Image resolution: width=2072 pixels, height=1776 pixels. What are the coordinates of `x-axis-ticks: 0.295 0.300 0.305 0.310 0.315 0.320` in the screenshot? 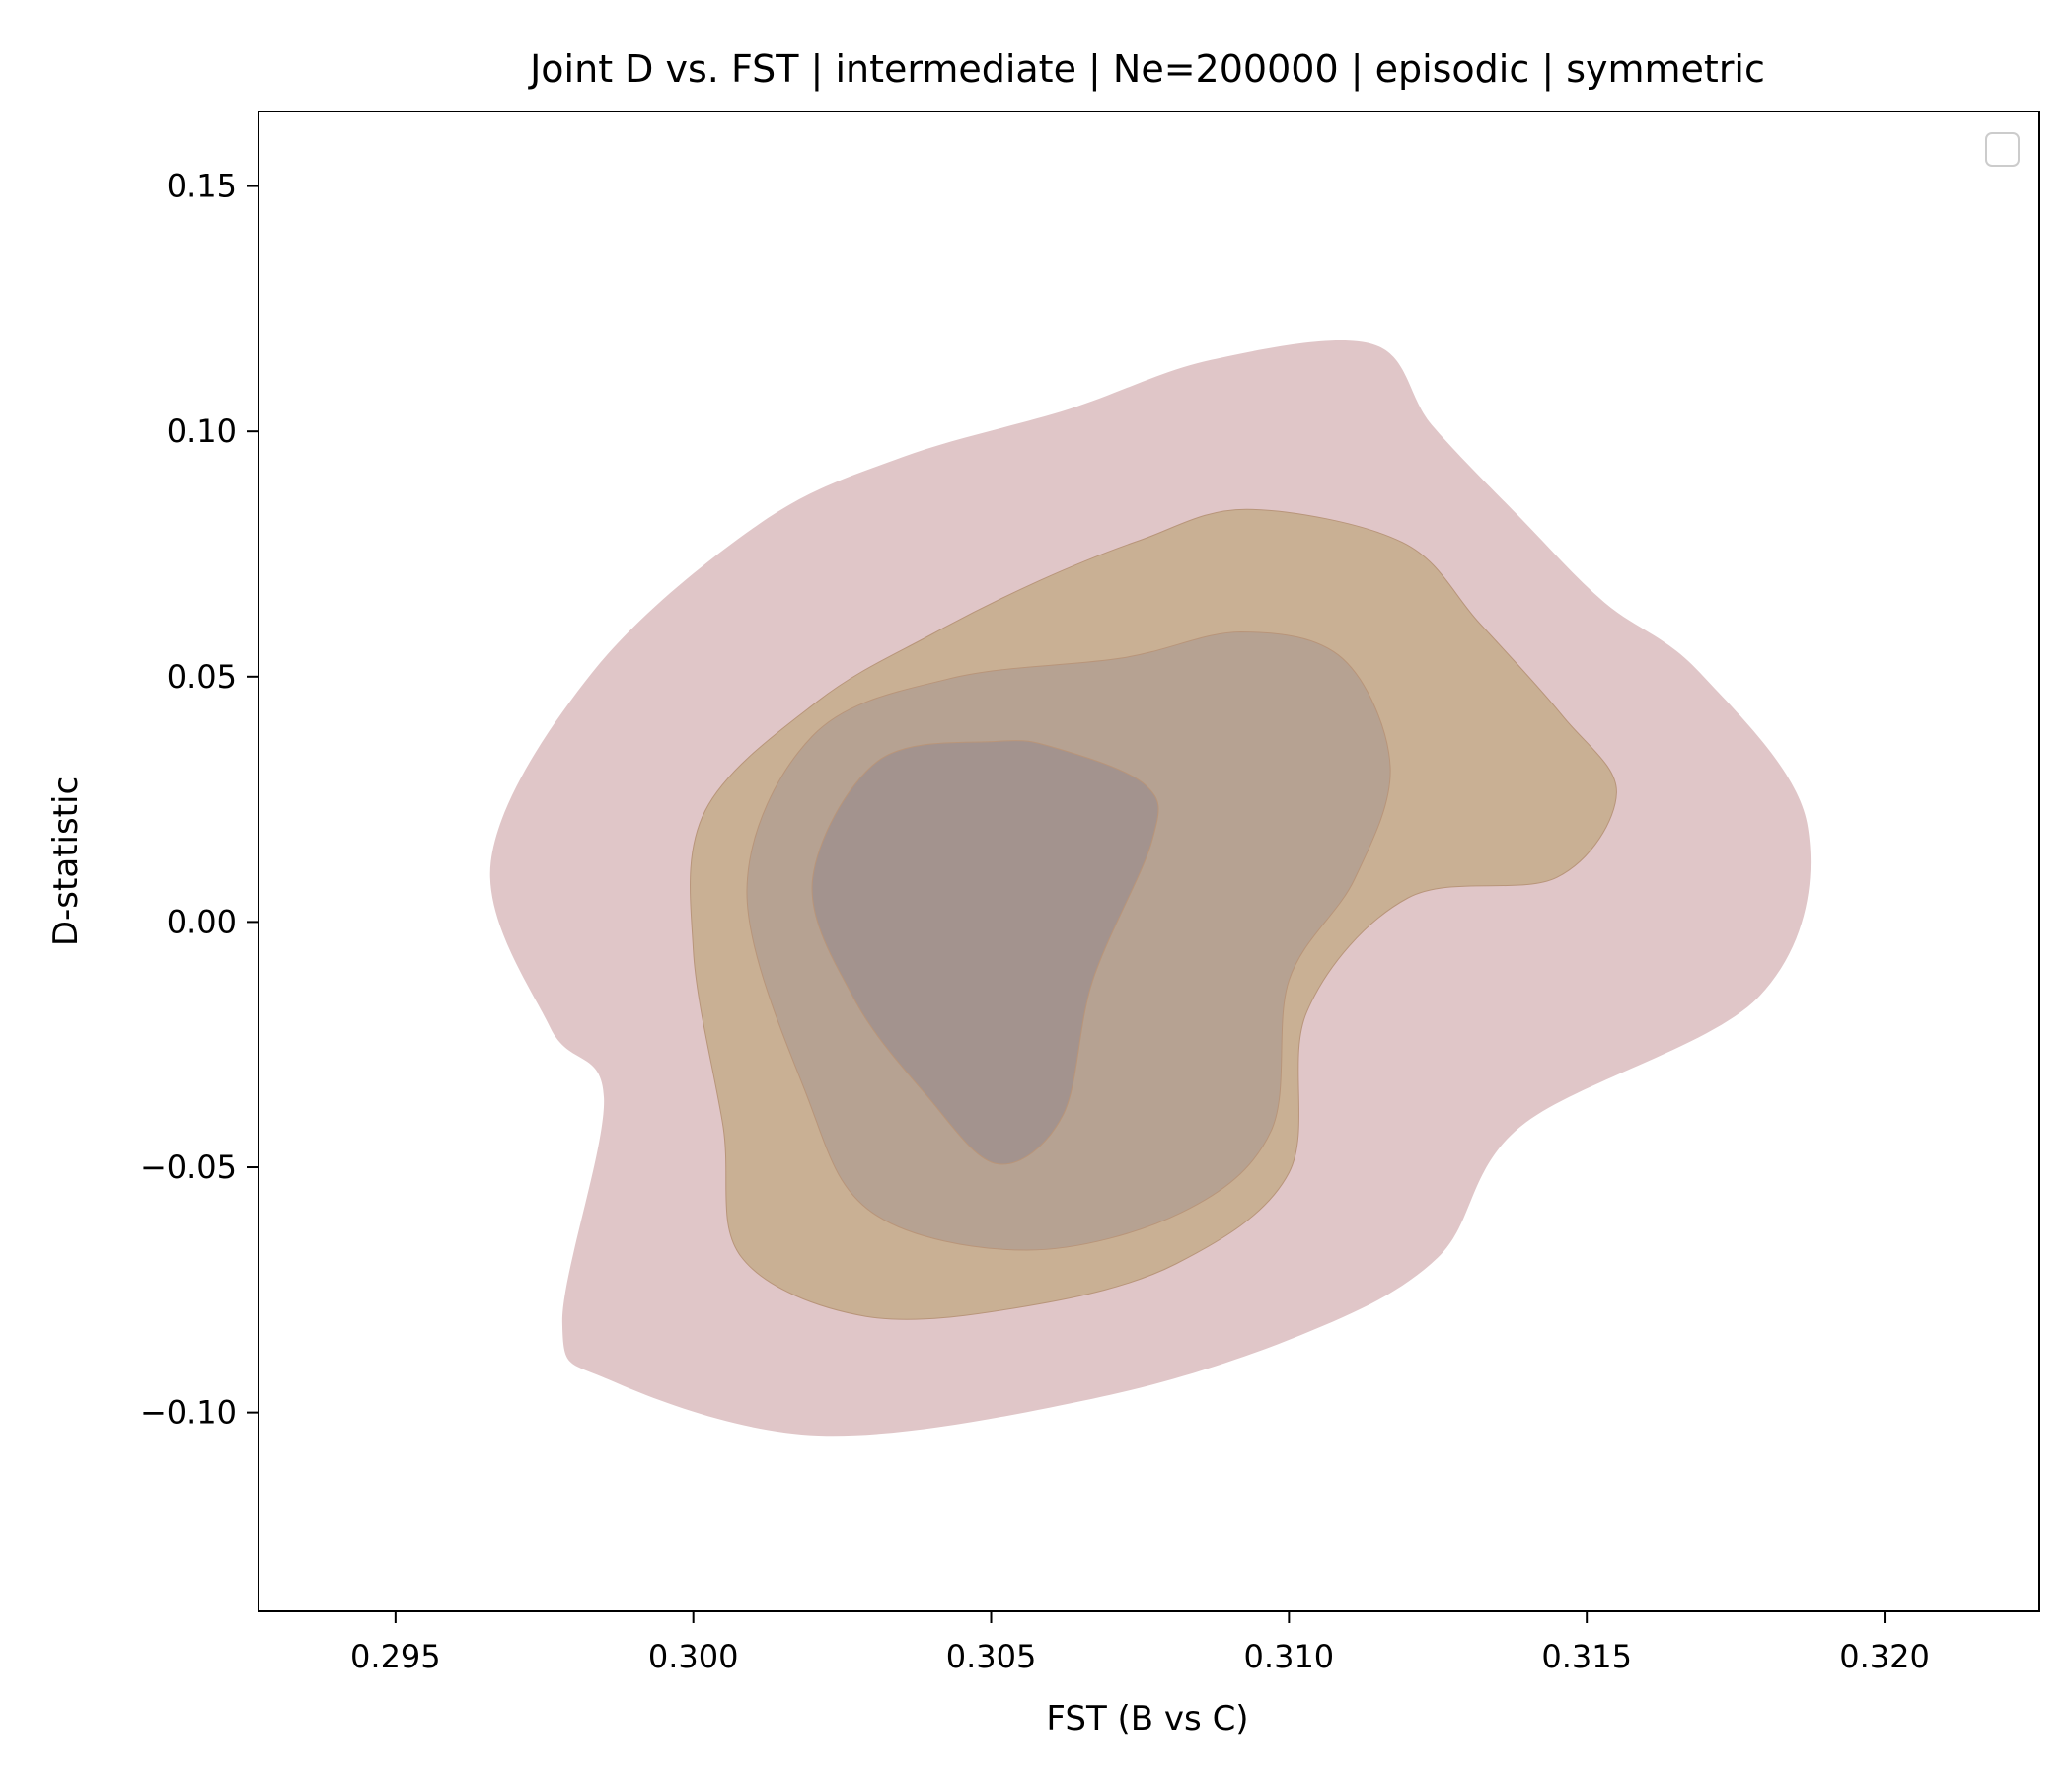 It's located at (1140, 1643).